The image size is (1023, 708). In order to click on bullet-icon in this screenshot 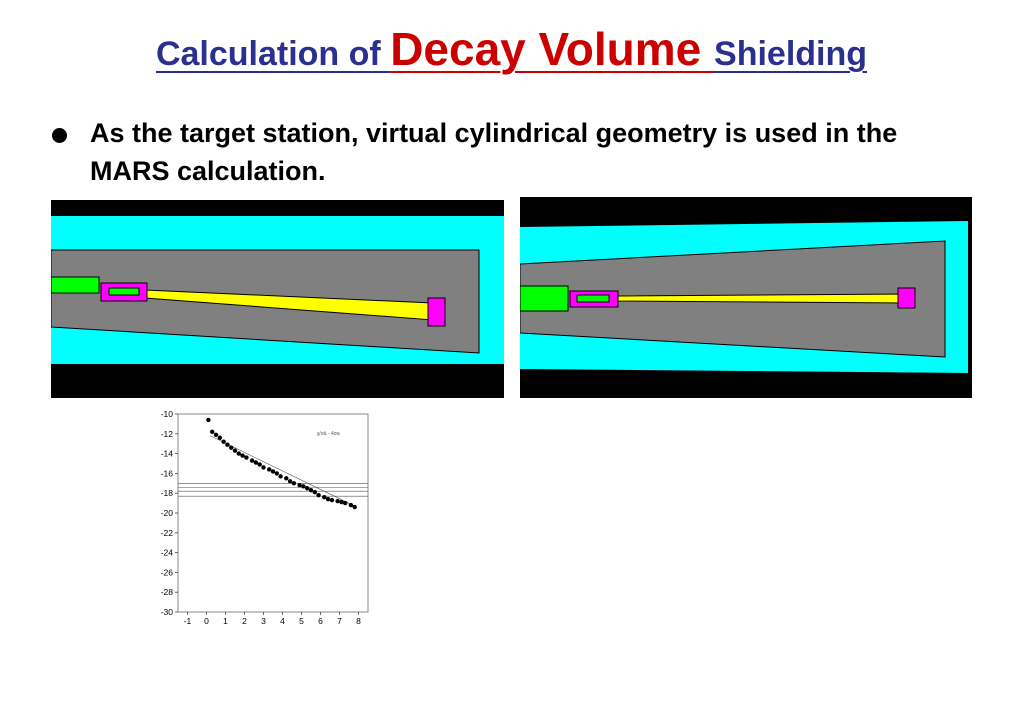, I will do `click(59, 135)`.